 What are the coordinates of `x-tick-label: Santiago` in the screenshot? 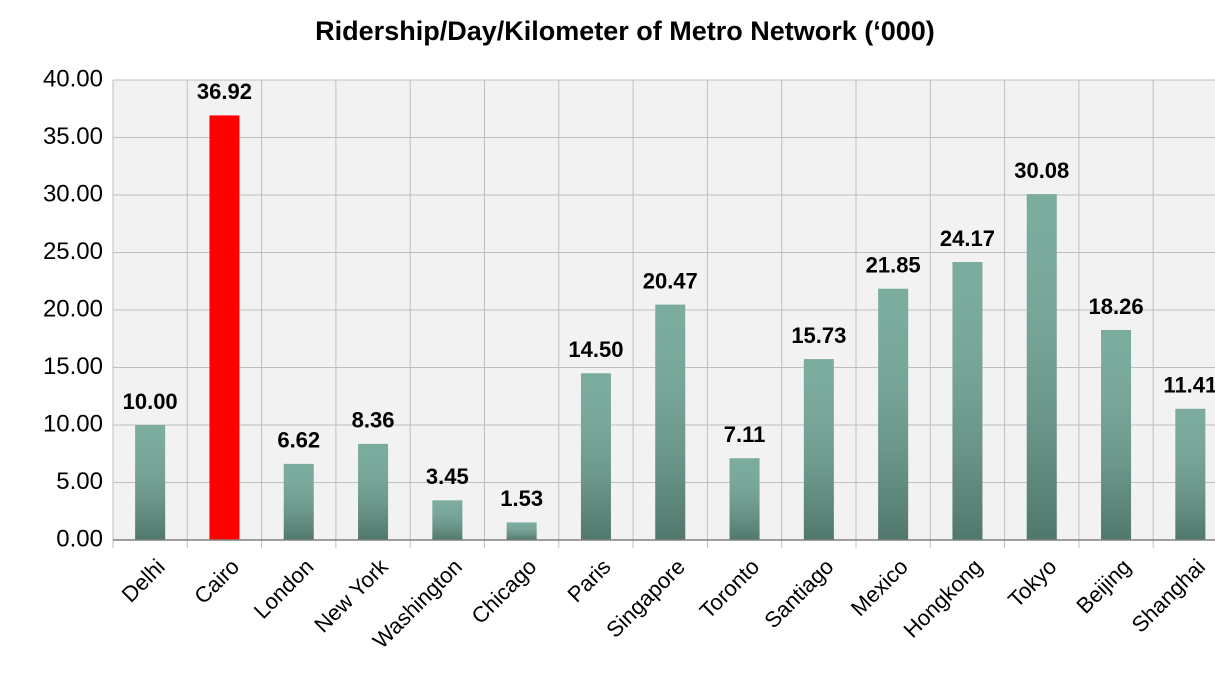 It's located at (798, 593).